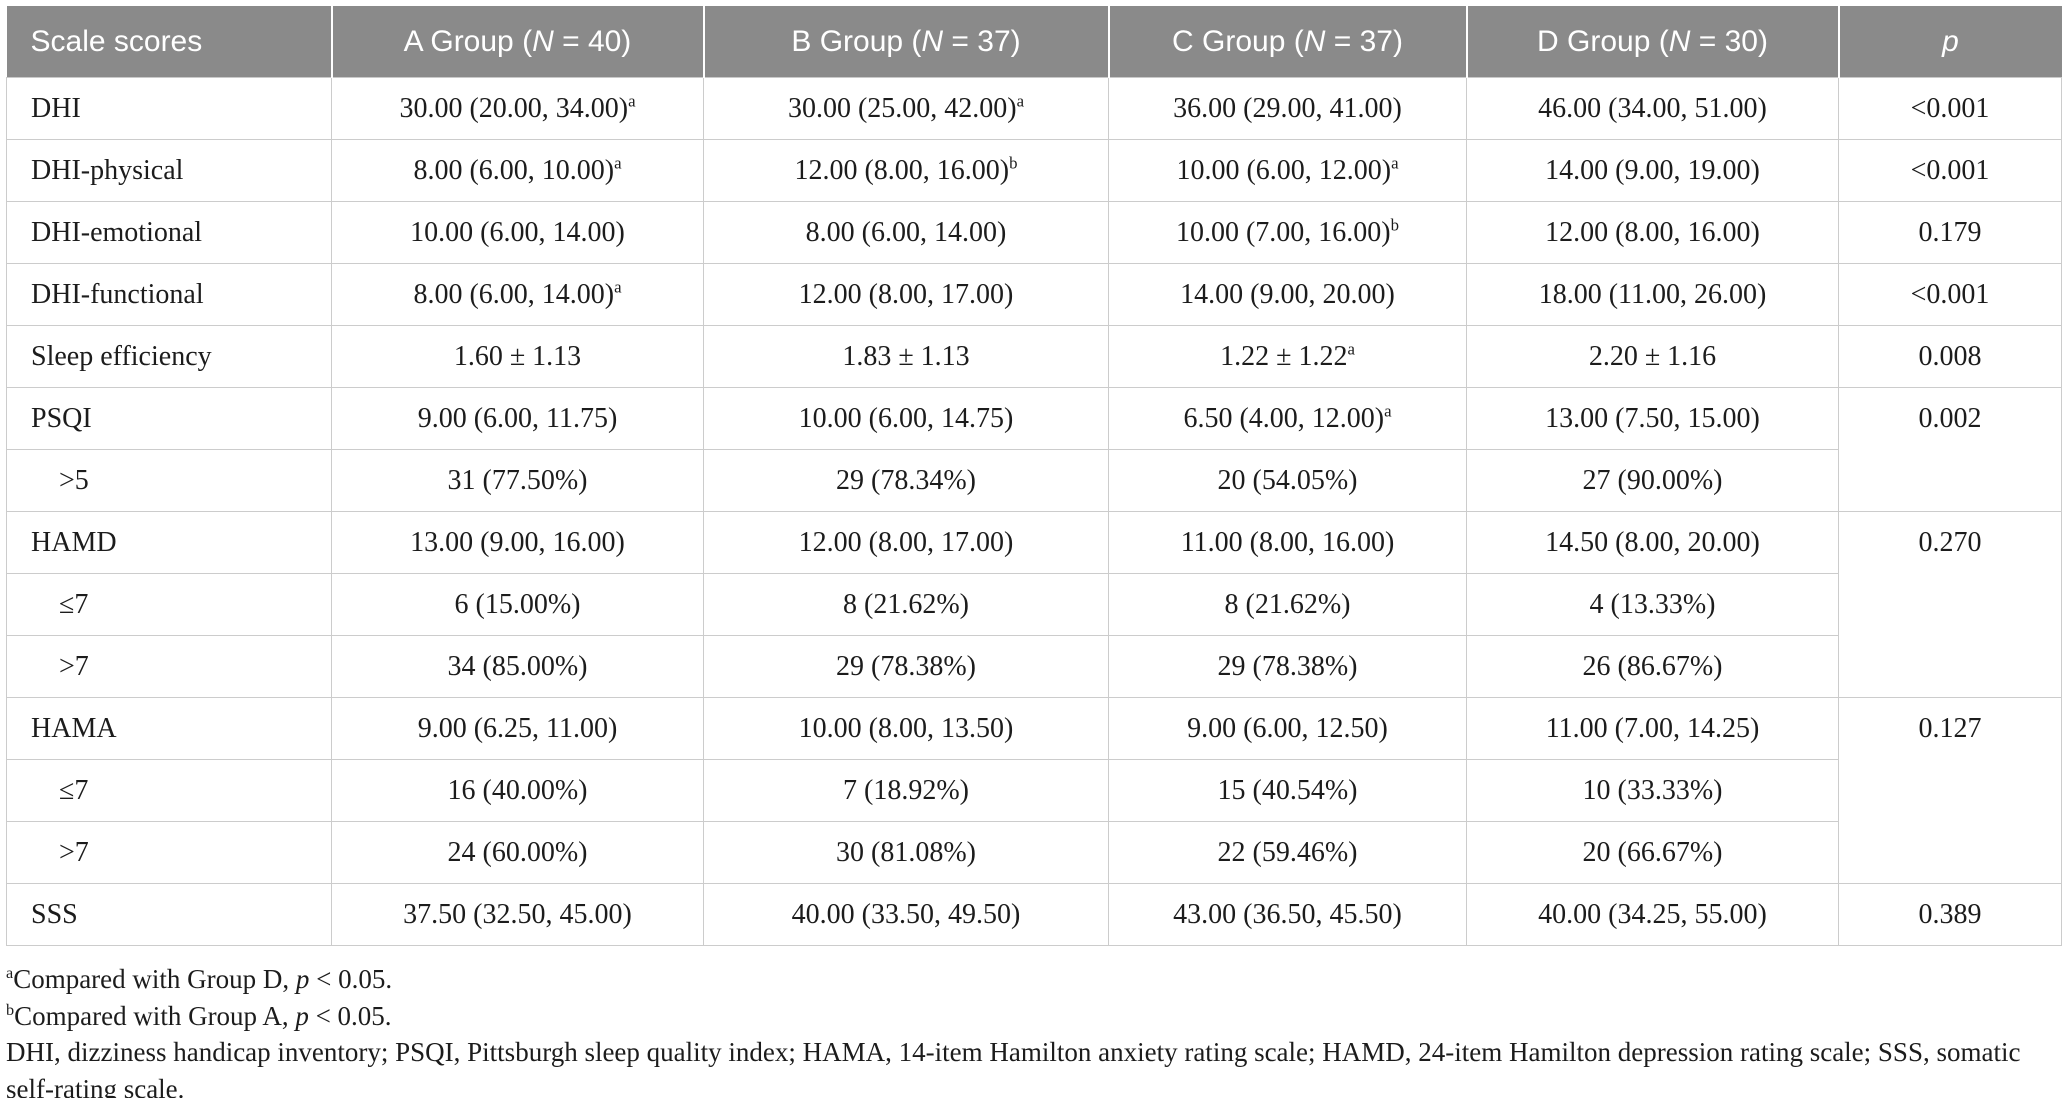 This screenshot has height=1098, width=2067. I want to click on p-value-cell: 0.008, so click(1950, 356).